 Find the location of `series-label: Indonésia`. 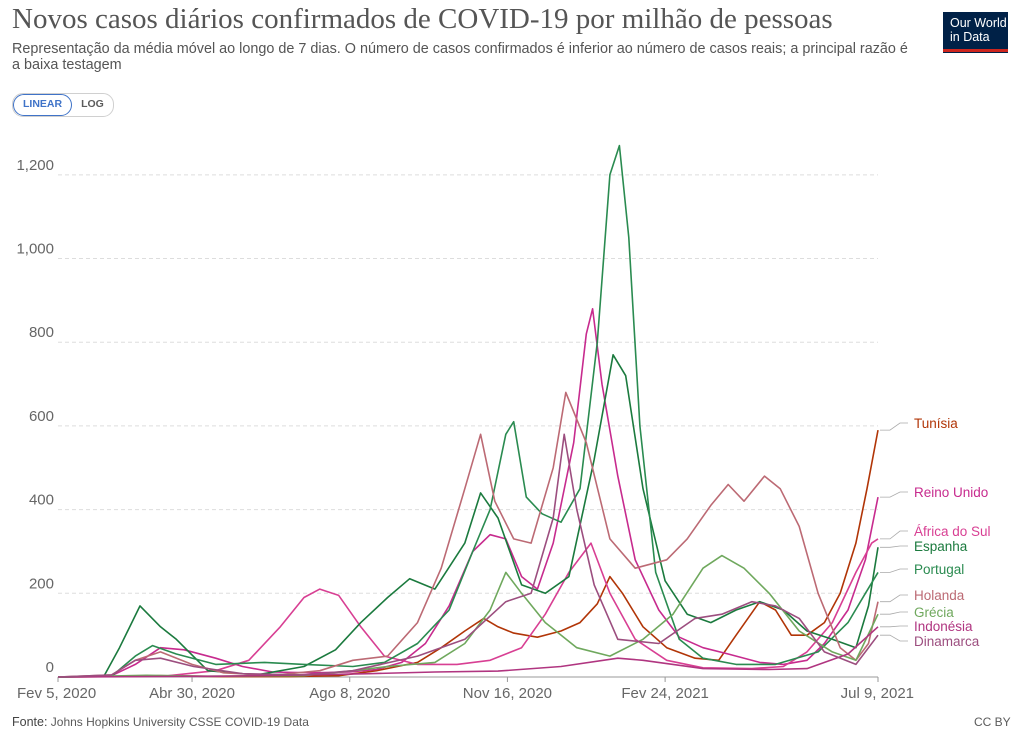

series-label: Indonésia is located at coordinates (943, 626).